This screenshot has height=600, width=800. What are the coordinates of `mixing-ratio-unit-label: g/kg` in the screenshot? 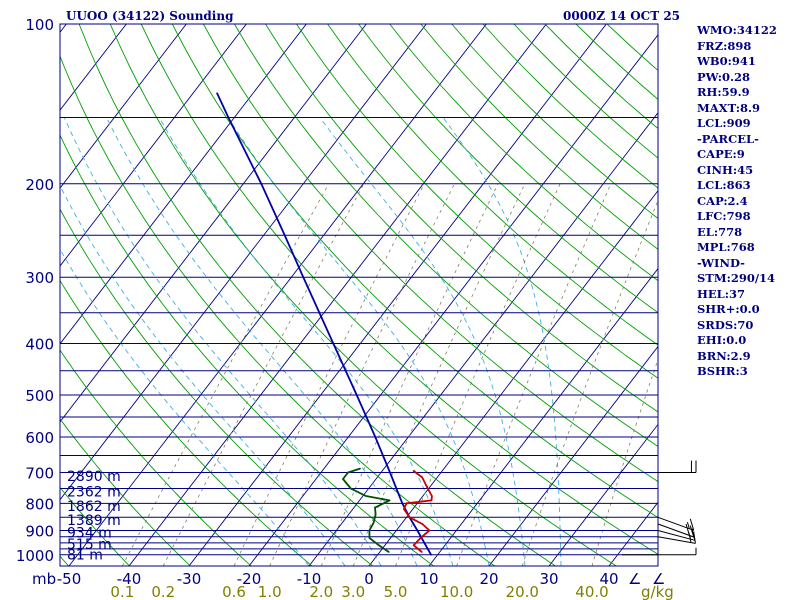 It's located at (657, 591).